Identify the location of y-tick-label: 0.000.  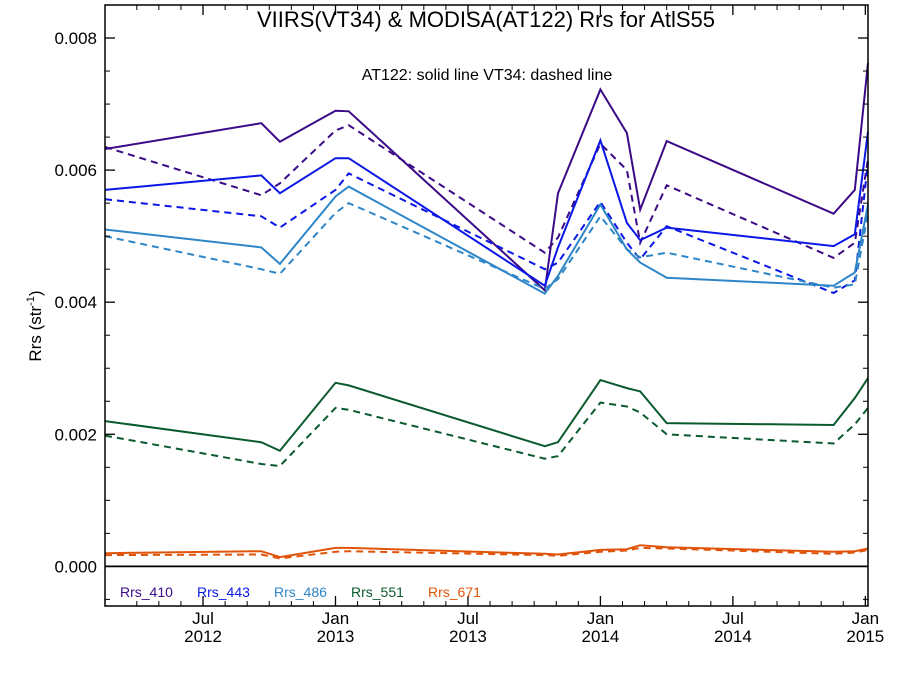
(75, 566).